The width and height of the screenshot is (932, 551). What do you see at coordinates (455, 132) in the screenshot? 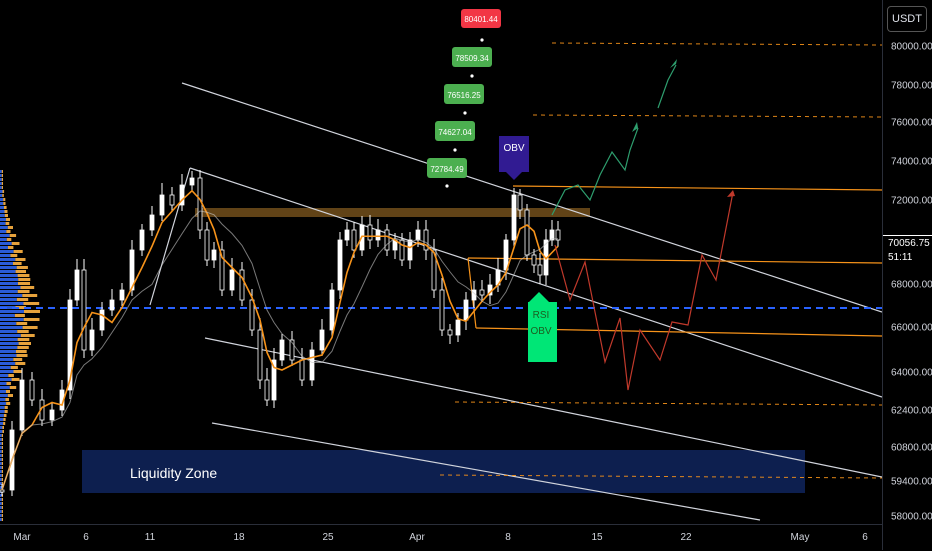
I see `target-label-4: 74627.04` at bounding box center [455, 132].